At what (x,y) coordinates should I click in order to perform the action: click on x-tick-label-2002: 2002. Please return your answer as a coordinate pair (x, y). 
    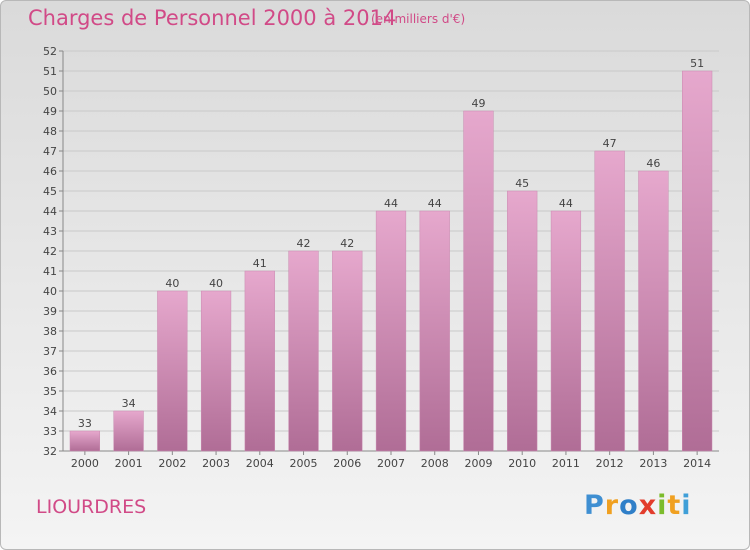
    Looking at the image, I should click on (172, 463).